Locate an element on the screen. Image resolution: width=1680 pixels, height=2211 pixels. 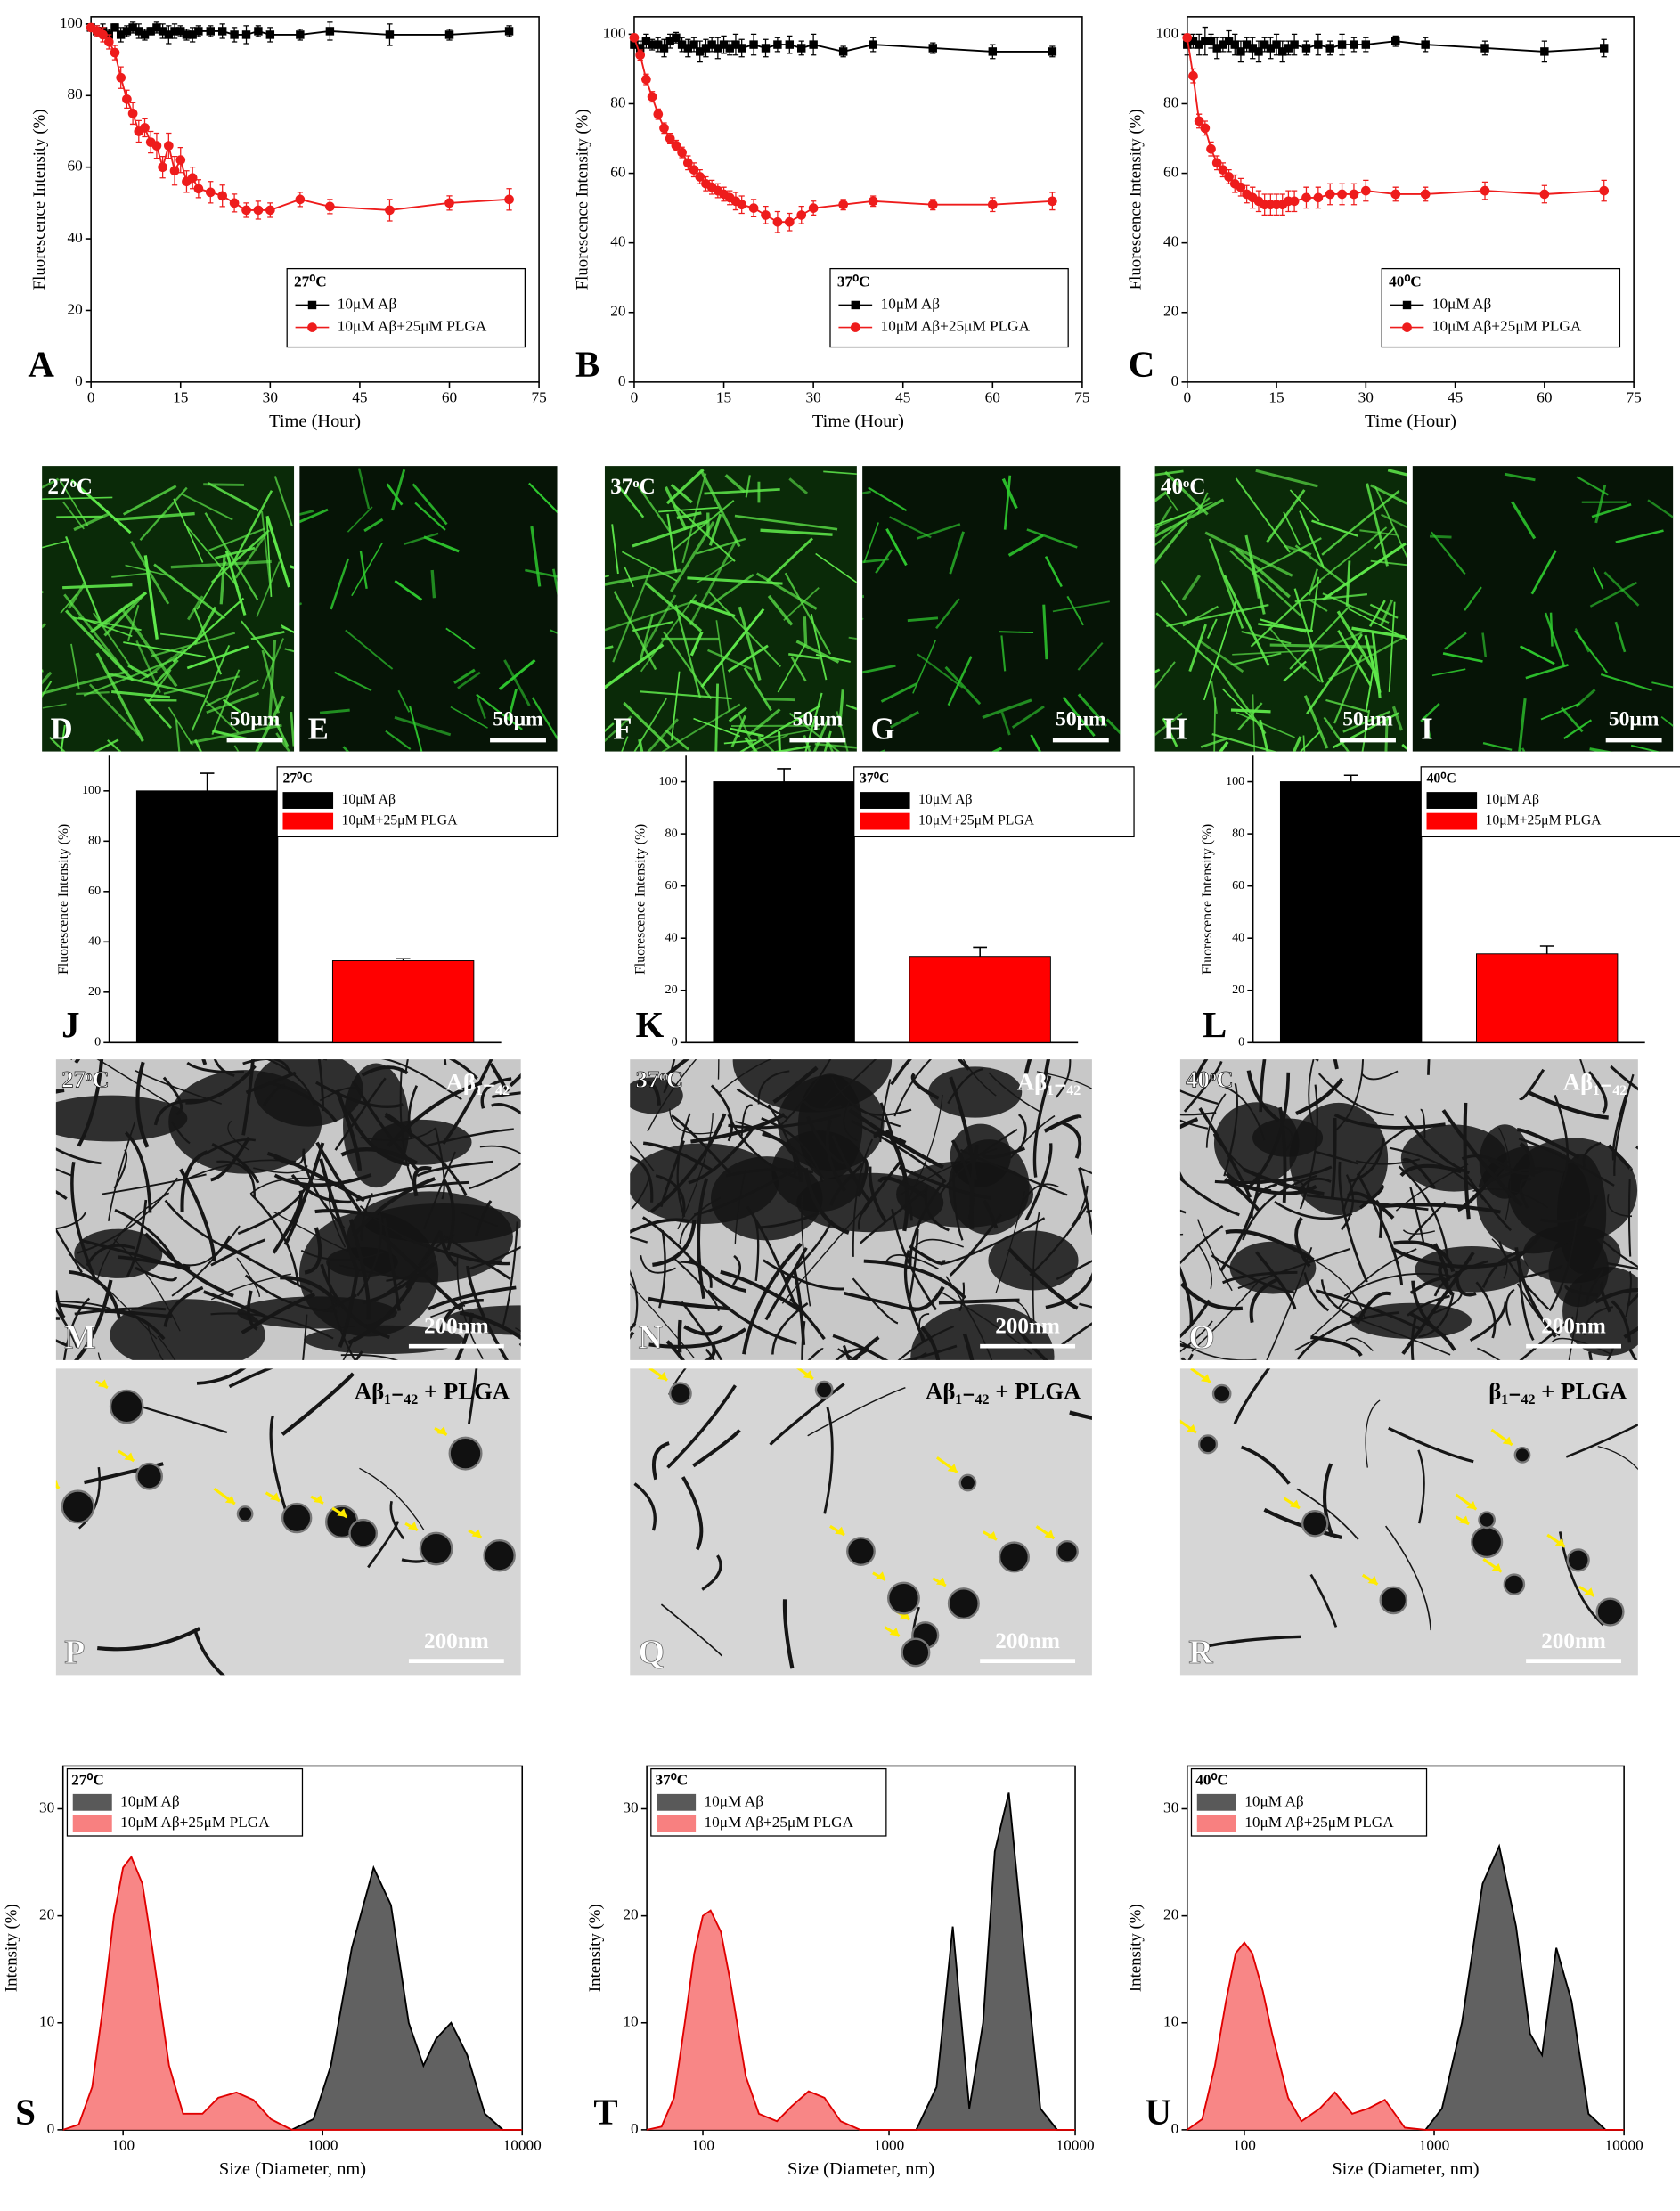
fibril-layer is located at coordinates (288, 1209).